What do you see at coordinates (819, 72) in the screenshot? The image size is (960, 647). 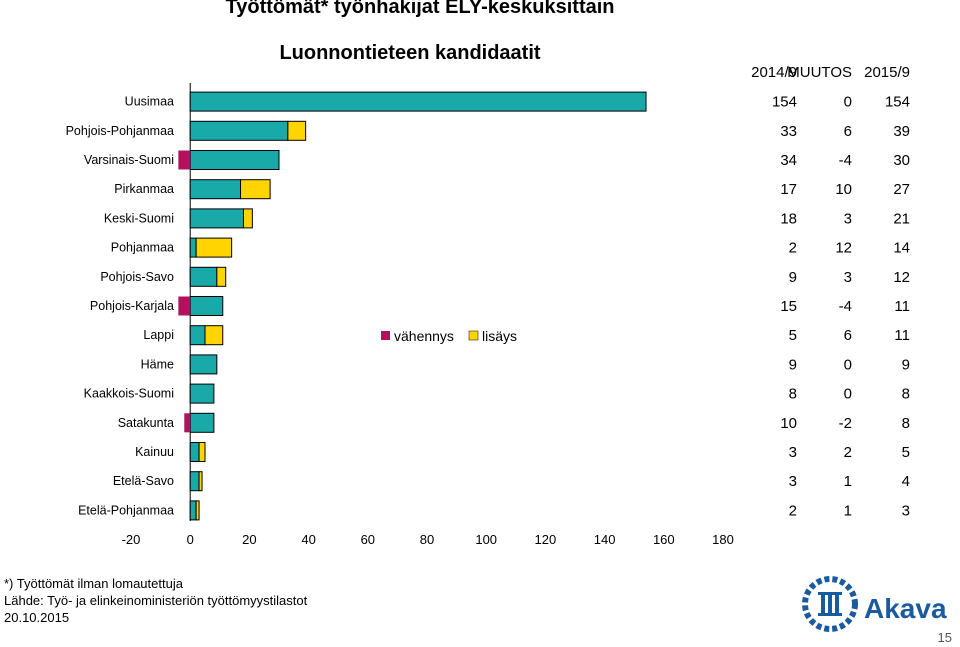 I see `table-header: MUUTOS` at bounding box center [819, 72].